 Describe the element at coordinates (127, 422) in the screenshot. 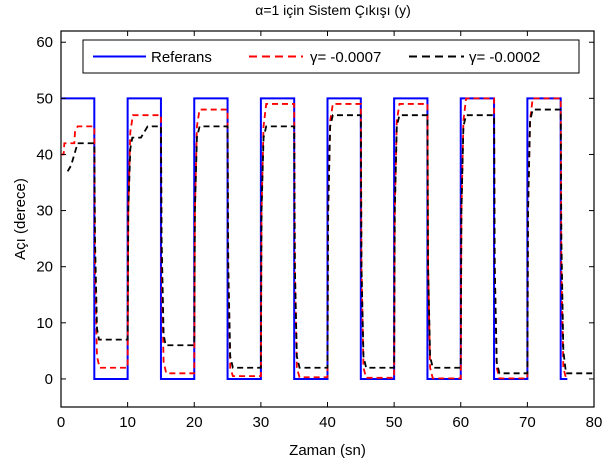

I see `x-tick-label: 10` at that location.